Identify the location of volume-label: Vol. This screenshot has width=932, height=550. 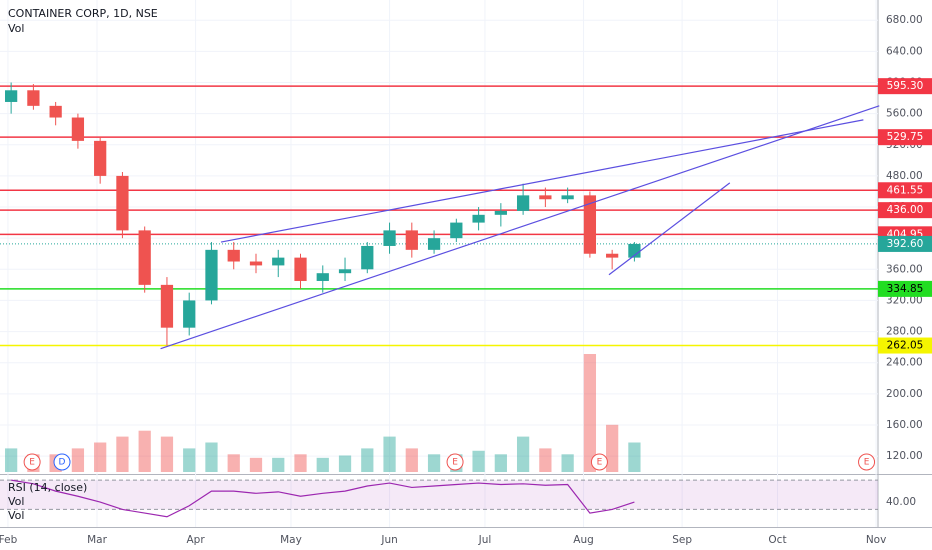
(16, 28).